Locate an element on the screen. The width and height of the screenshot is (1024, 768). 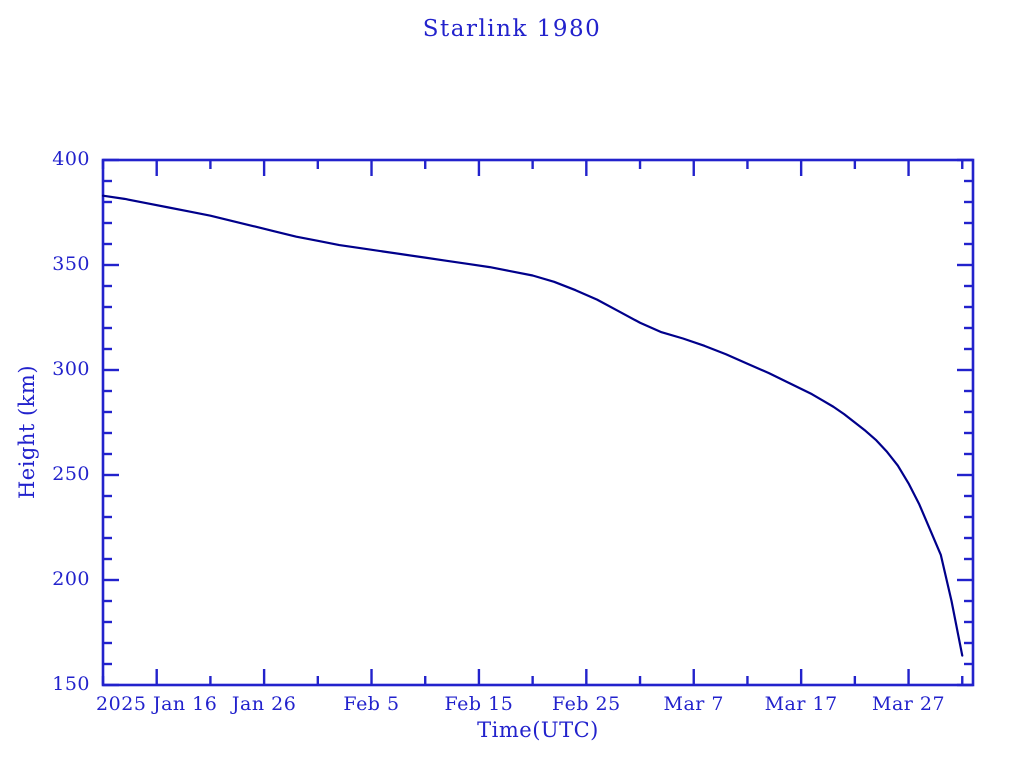
x-tick-label: Jan 26 is located at coordinates (264, 704).